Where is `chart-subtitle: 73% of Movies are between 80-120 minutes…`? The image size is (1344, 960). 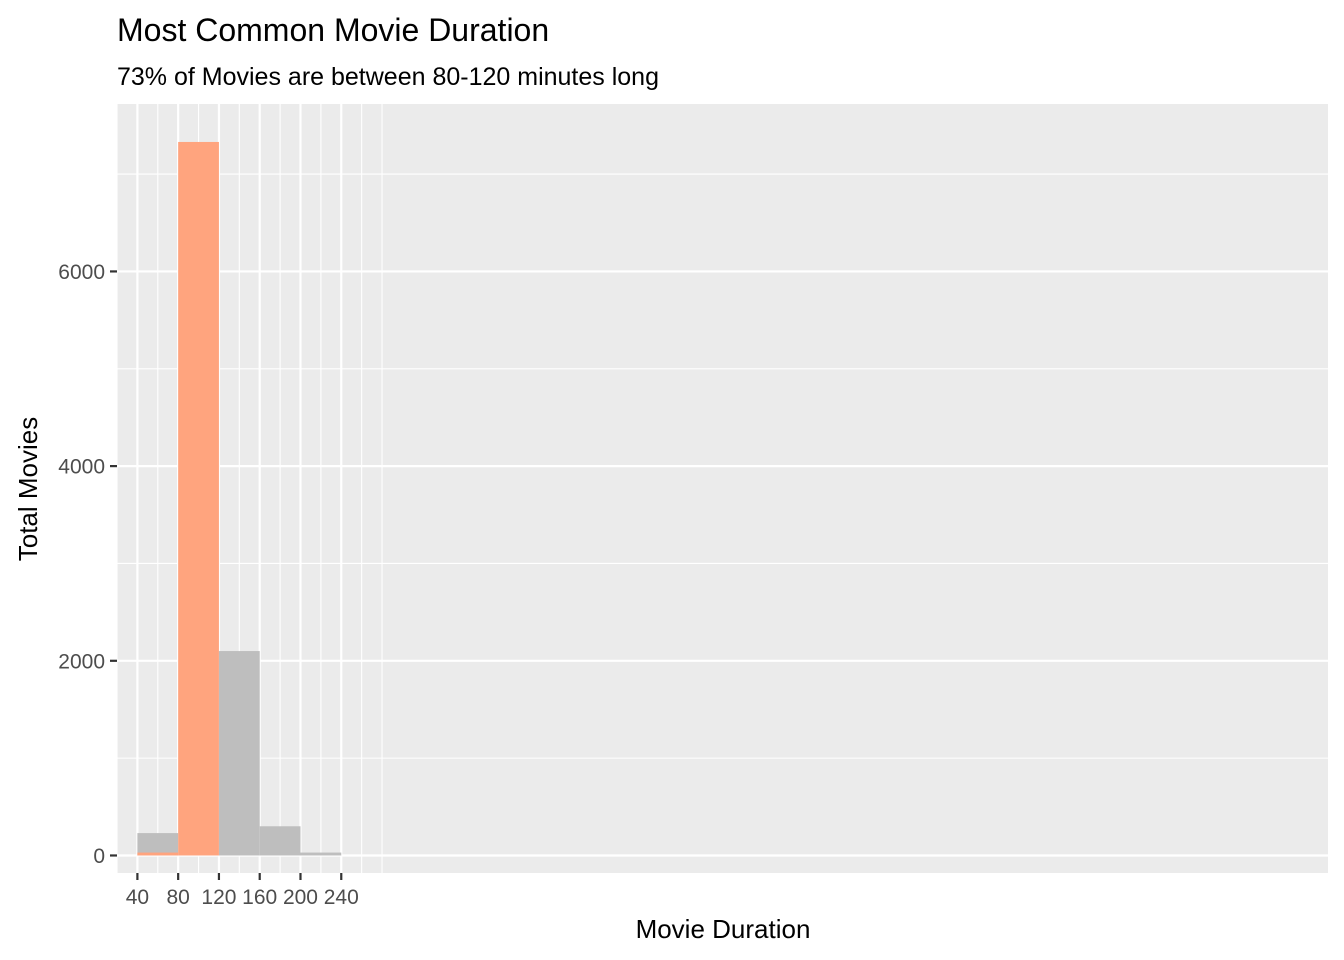 chart-subtitle: 73% of Movies are between 80-120 minutes… is located at coordinates (388, 77).